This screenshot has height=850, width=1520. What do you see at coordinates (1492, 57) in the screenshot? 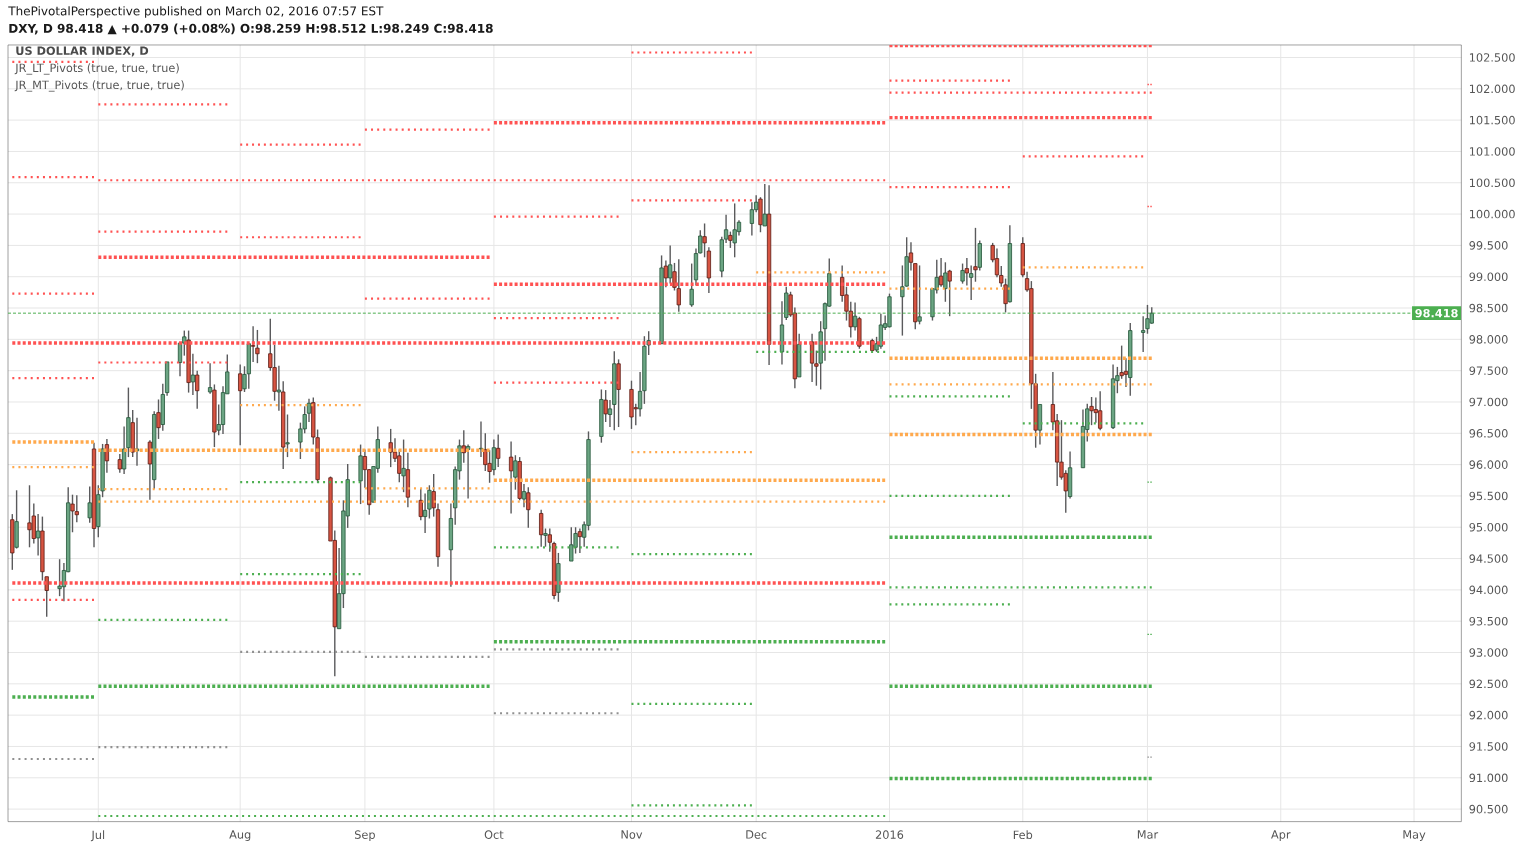
I see `y-tick-label: 102.500` at bounding box center [1492, 57].